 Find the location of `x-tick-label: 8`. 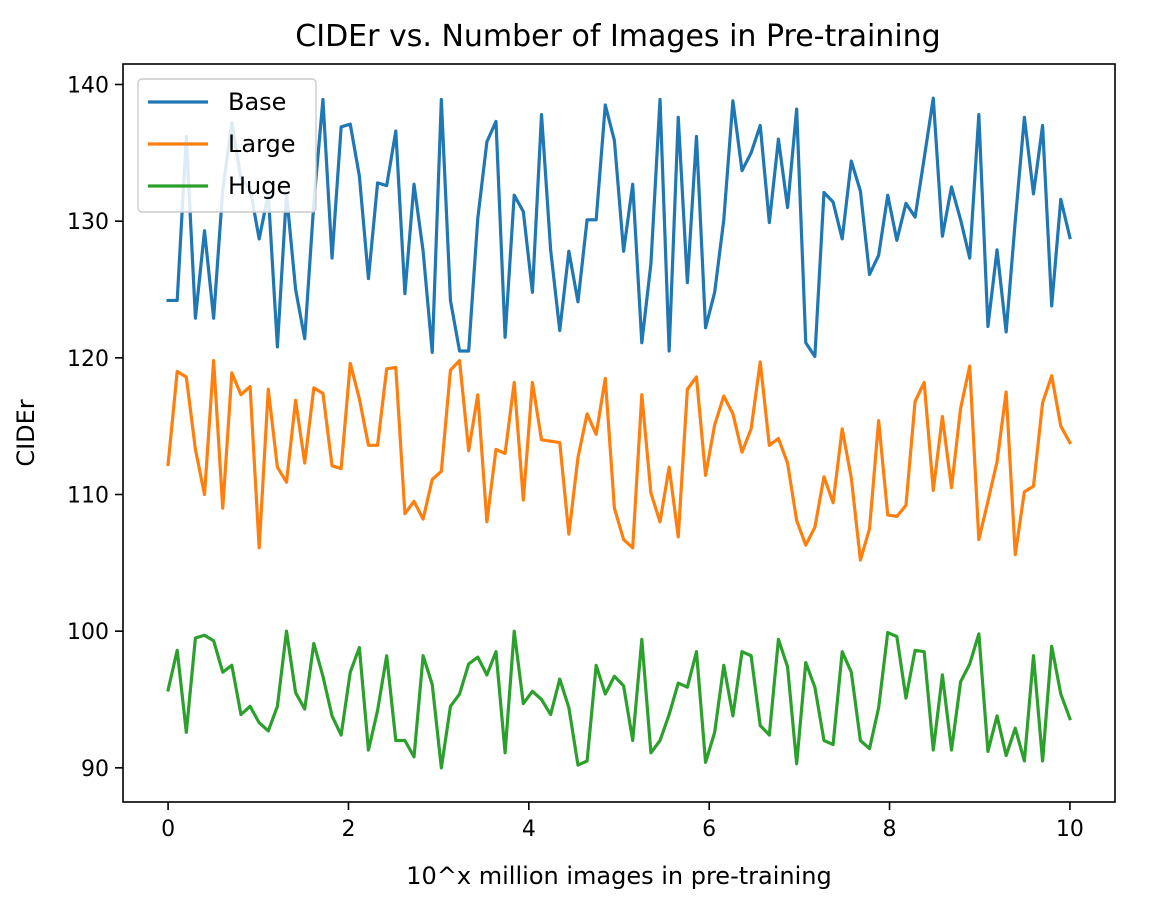

x-tick-label: 8 is located at coordinates (890, 829).